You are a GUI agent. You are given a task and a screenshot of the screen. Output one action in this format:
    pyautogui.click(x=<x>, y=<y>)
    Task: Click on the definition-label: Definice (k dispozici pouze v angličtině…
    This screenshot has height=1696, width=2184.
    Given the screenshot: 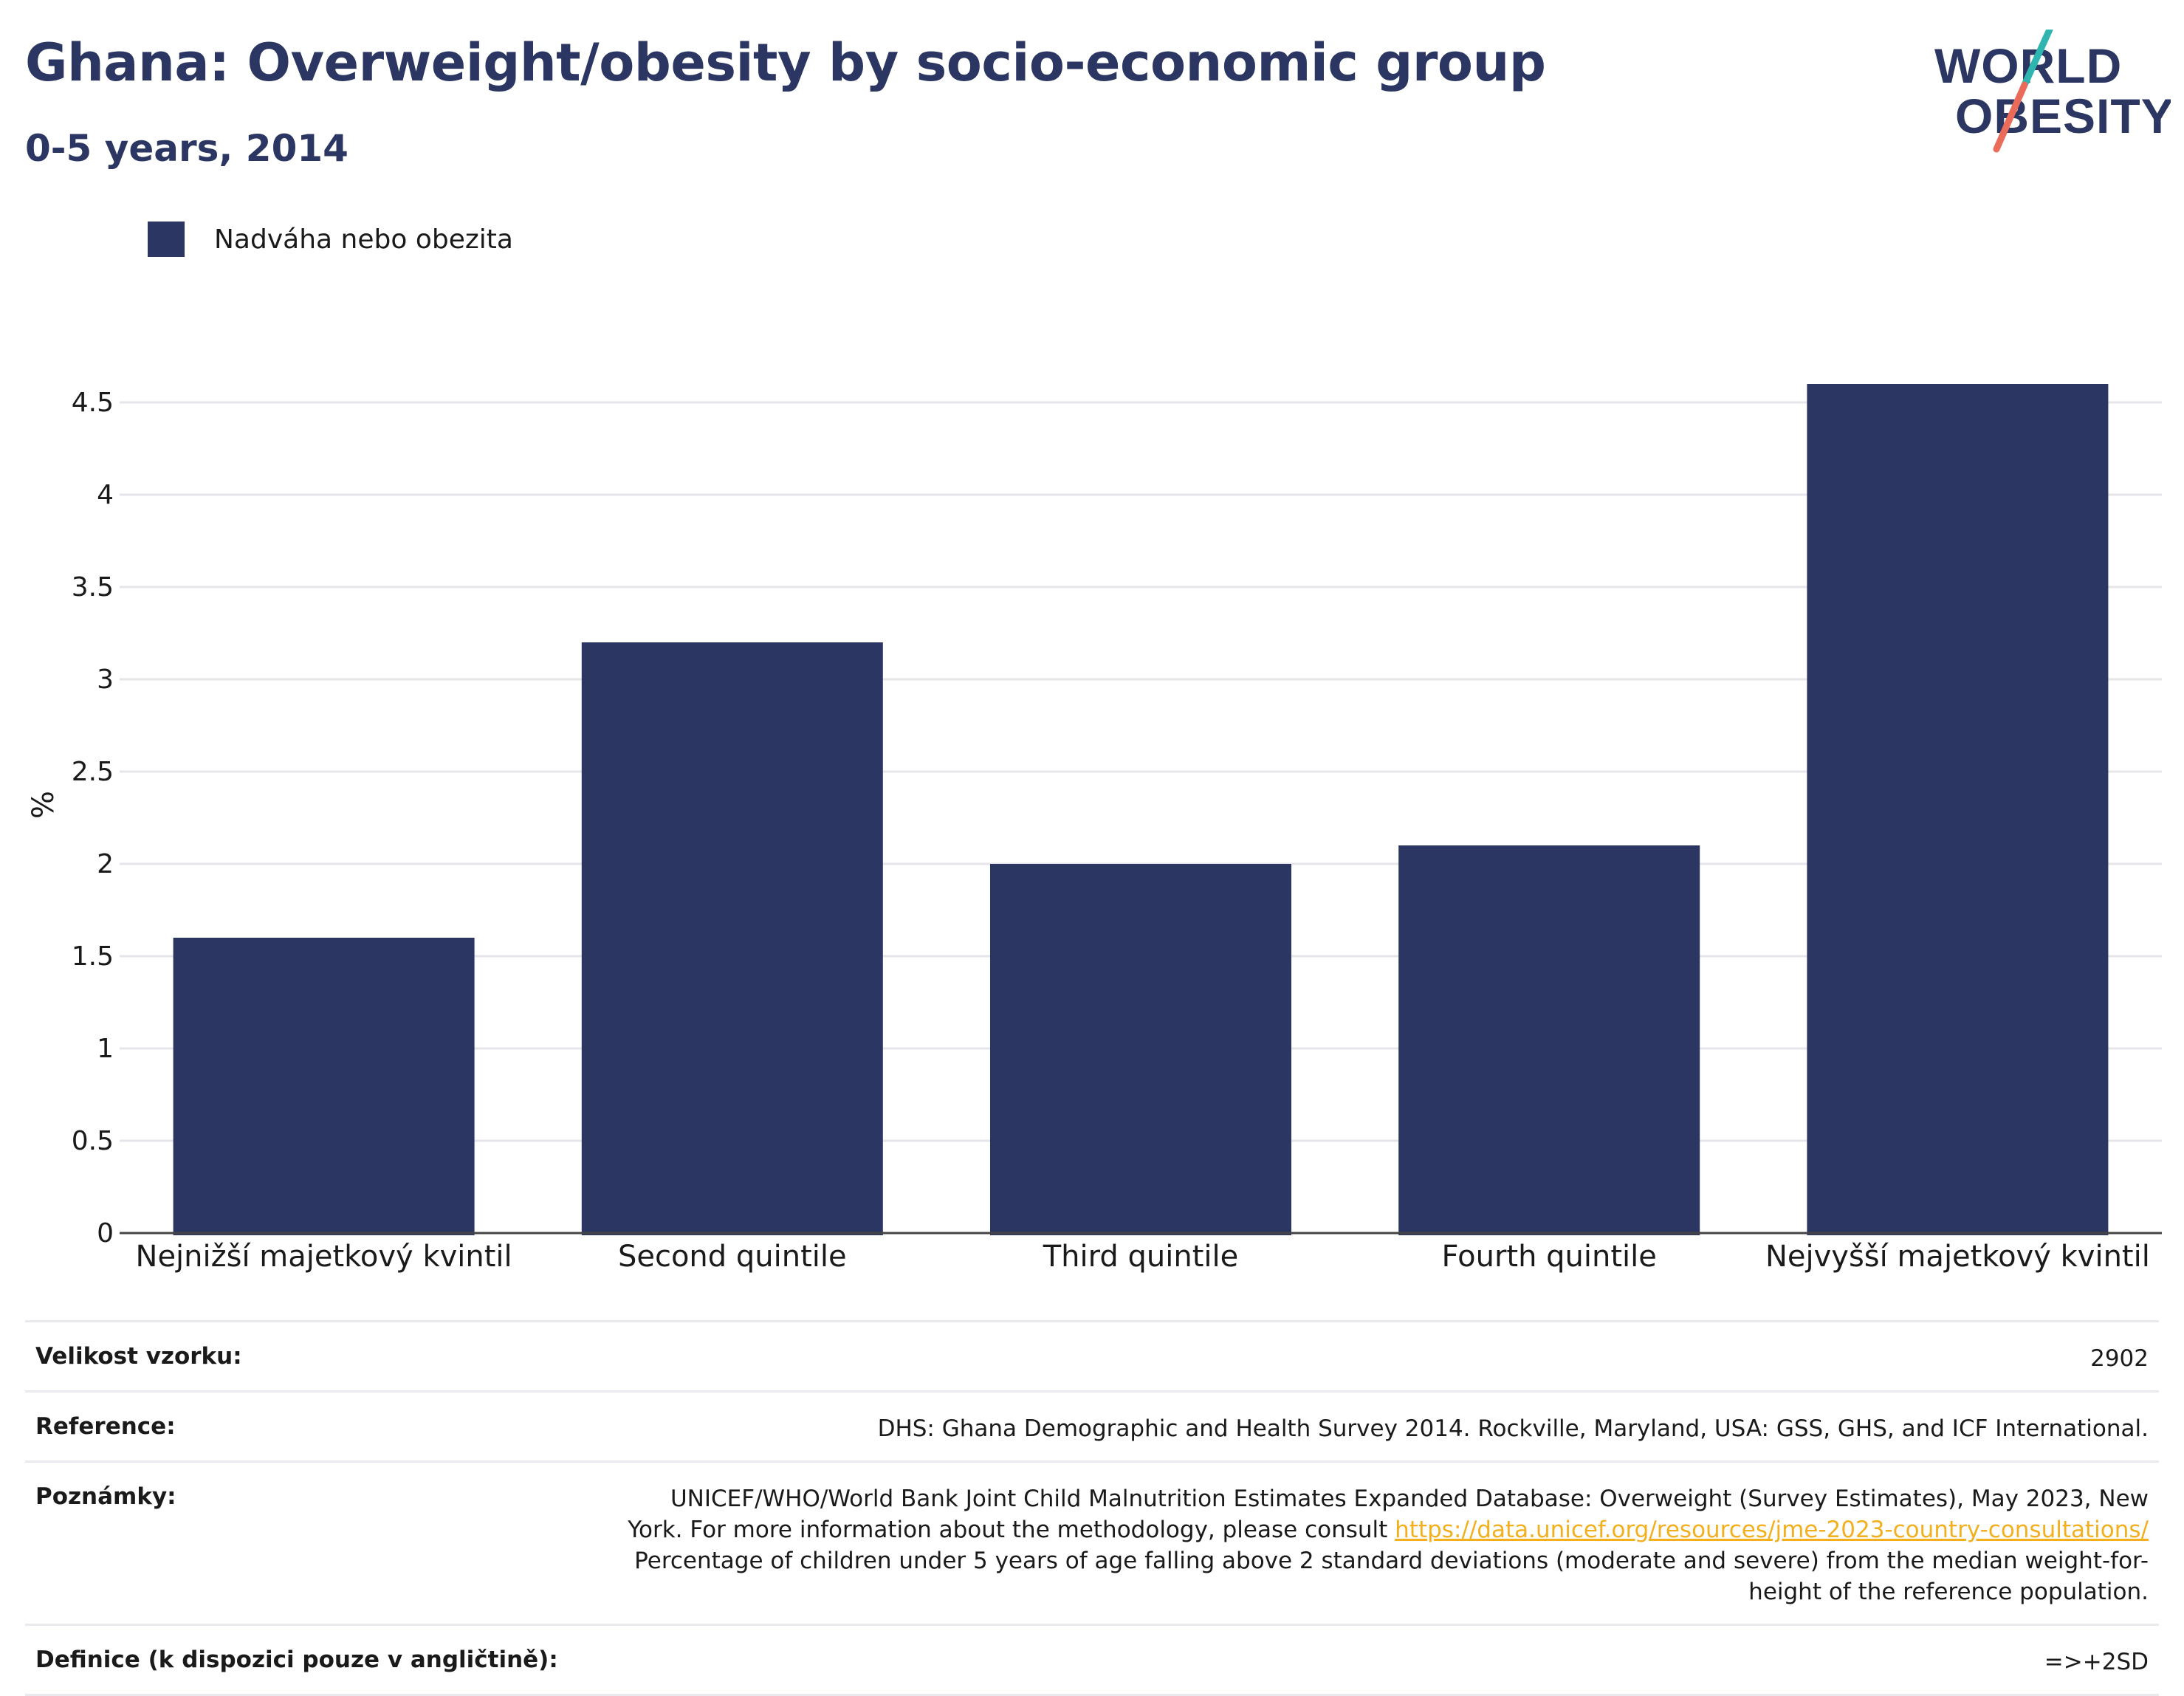 What is the action you would take?
    pyautogui.click(x=296, y=1660)
    